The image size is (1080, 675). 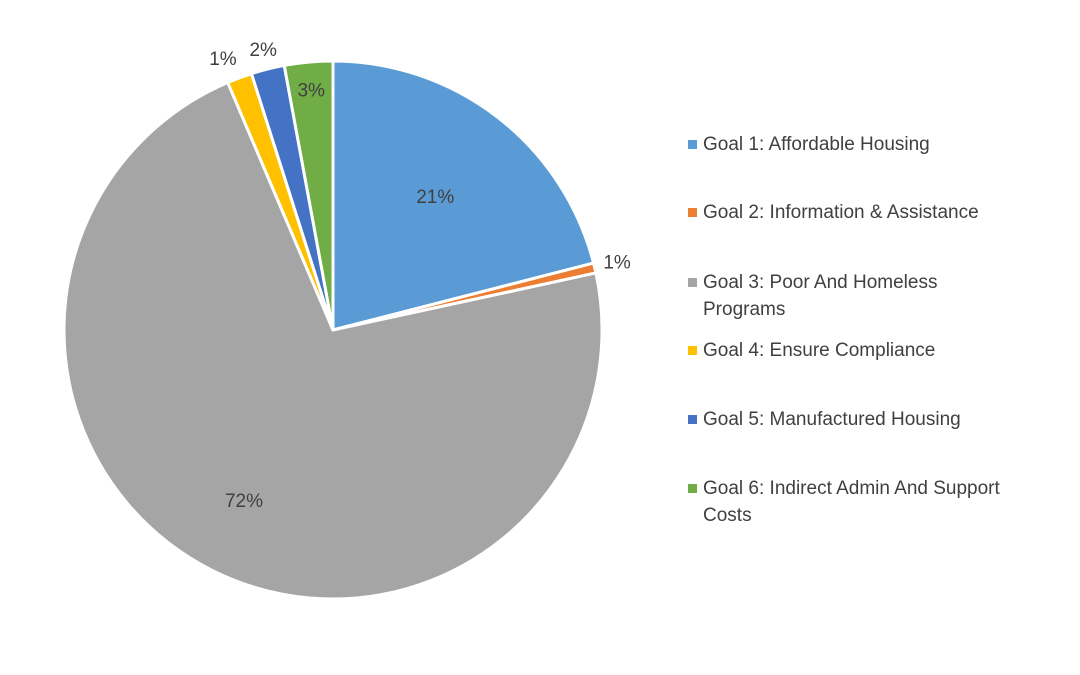 I want to click on legend-item-goal-1-affordable-housing: Goal 1: Affordable Housing, so click(x=809, y=144).